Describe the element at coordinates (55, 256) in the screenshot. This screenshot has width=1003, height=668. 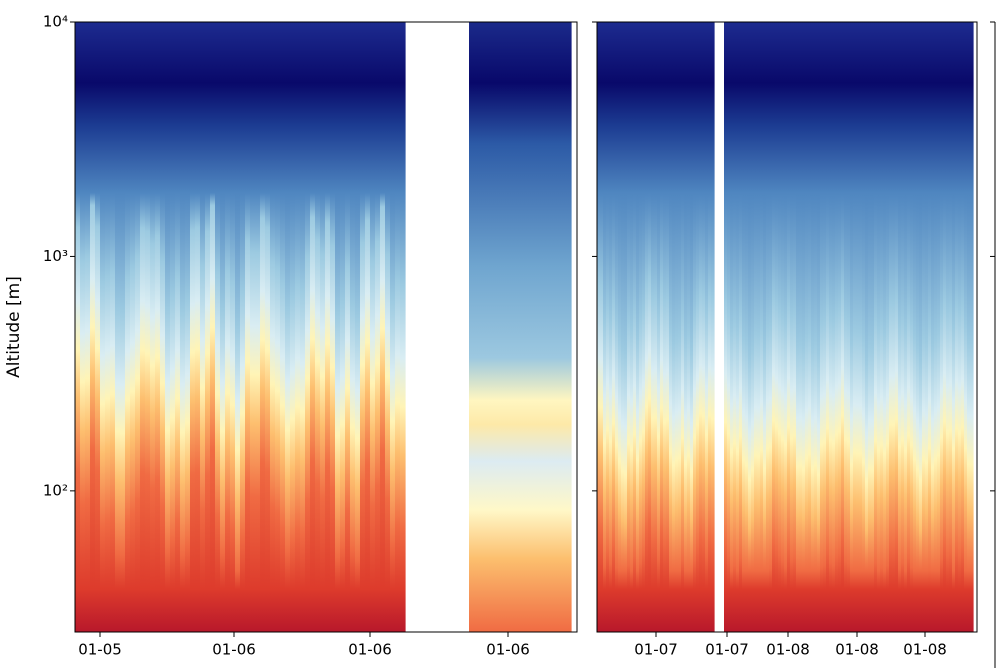
I see `y-tick-label: 10³` at that location.